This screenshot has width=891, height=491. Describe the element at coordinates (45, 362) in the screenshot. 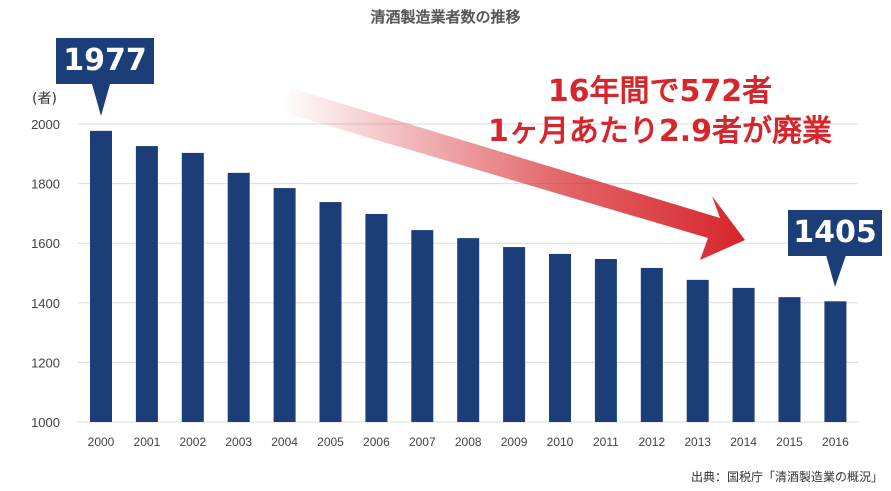

I see `y-tick-label: 1200` at that location.